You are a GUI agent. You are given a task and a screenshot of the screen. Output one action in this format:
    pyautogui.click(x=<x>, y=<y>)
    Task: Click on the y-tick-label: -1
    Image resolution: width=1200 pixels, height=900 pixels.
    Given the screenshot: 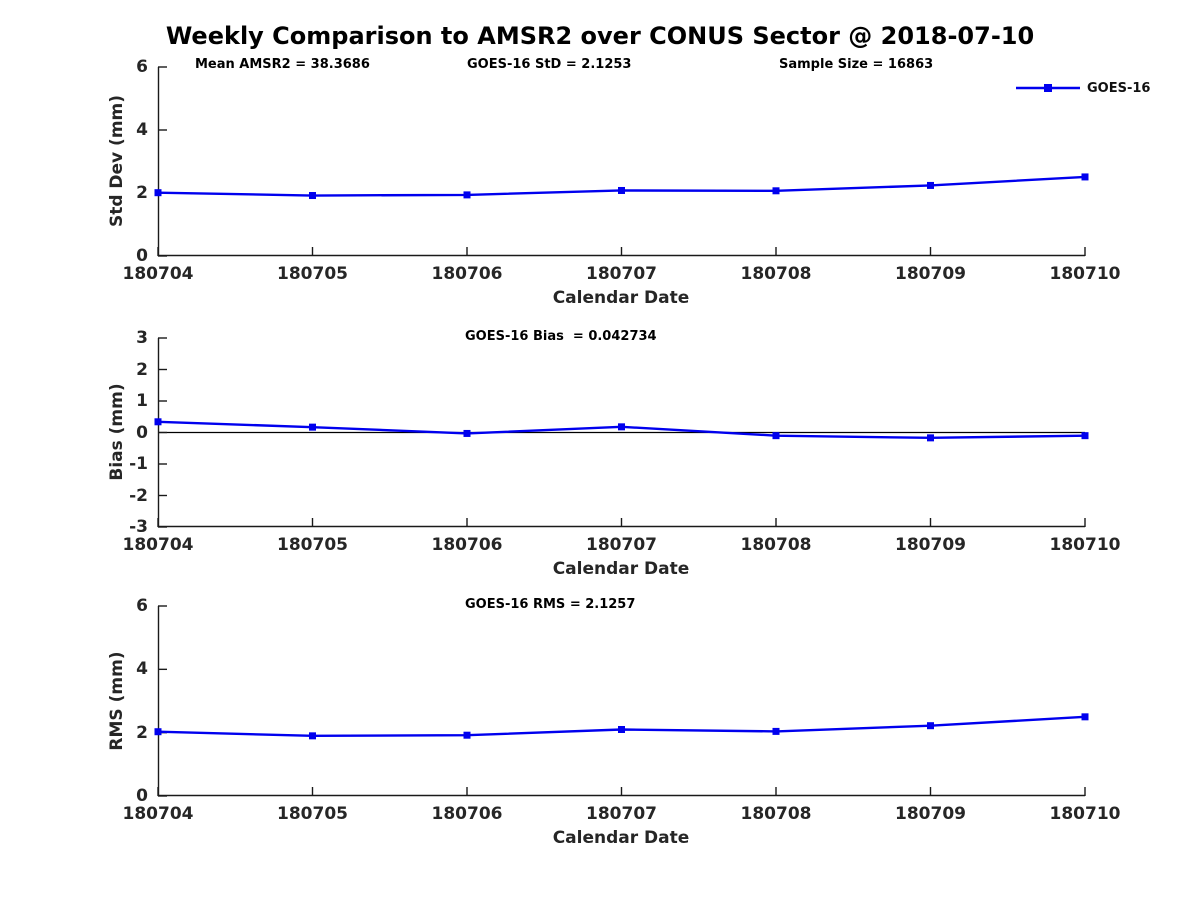 What is the action you would take?
    pyautogui.click(x=138, y=464)
    